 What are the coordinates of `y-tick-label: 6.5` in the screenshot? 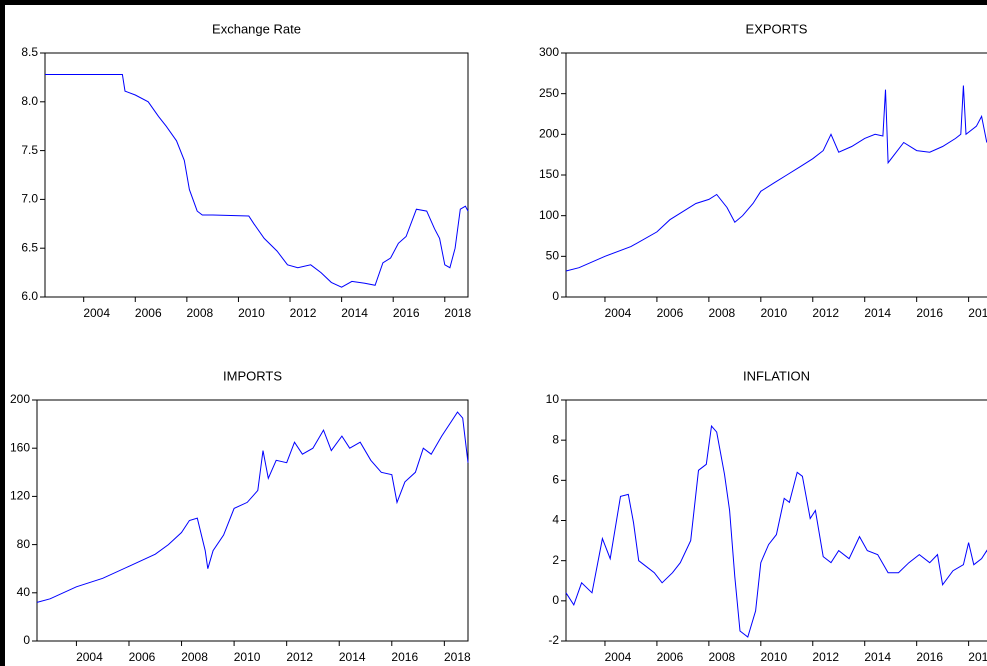 It's located at (29, 247).